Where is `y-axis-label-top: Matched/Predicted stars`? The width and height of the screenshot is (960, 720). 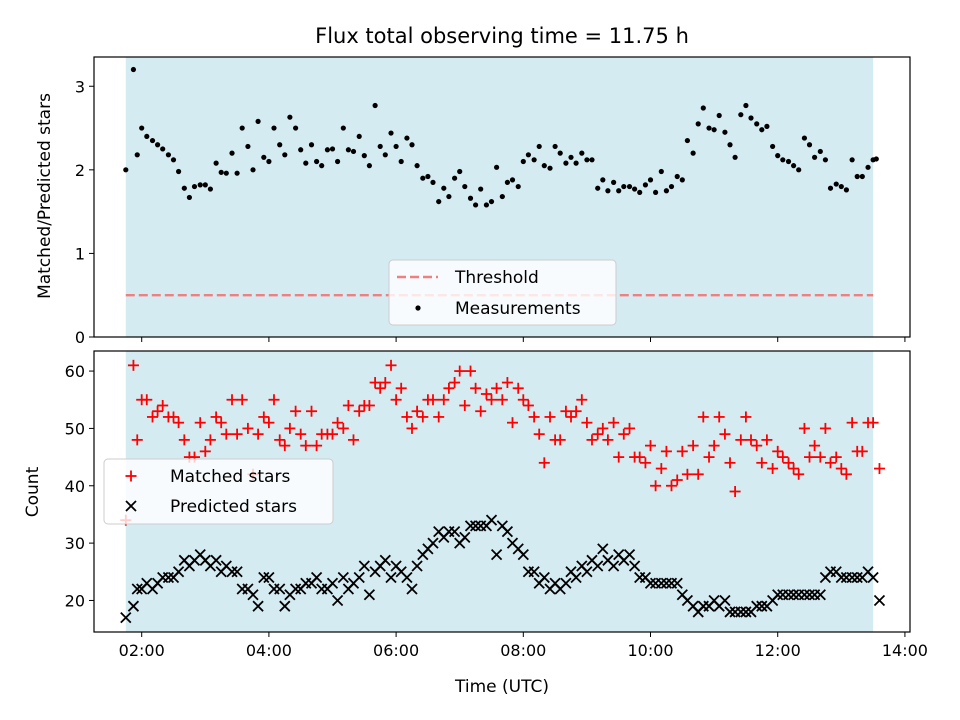 y-axis-label-top: Matched/Predicted stars is located at coordinates (45, 196).